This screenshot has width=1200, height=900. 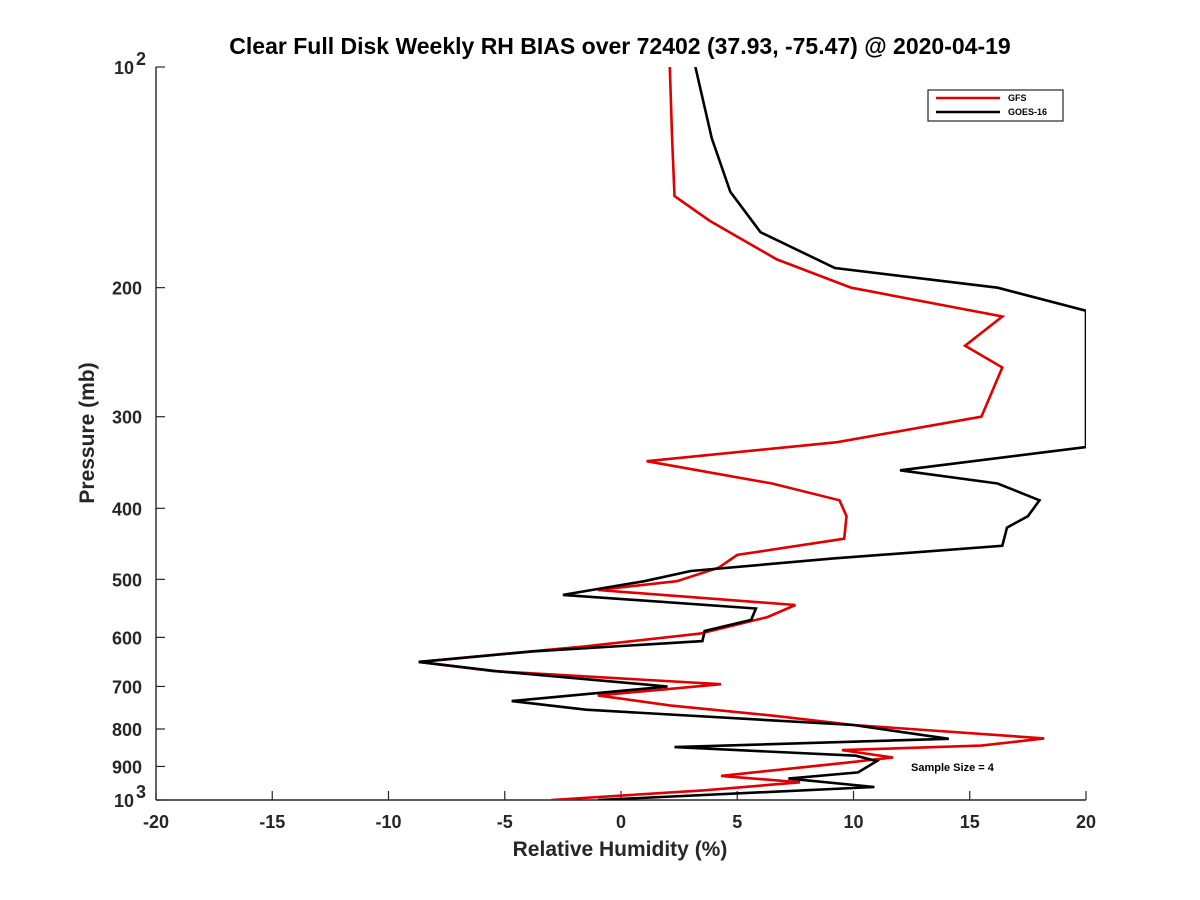 I want to click on y-tick-label: 600, so click(x=127, y=638).